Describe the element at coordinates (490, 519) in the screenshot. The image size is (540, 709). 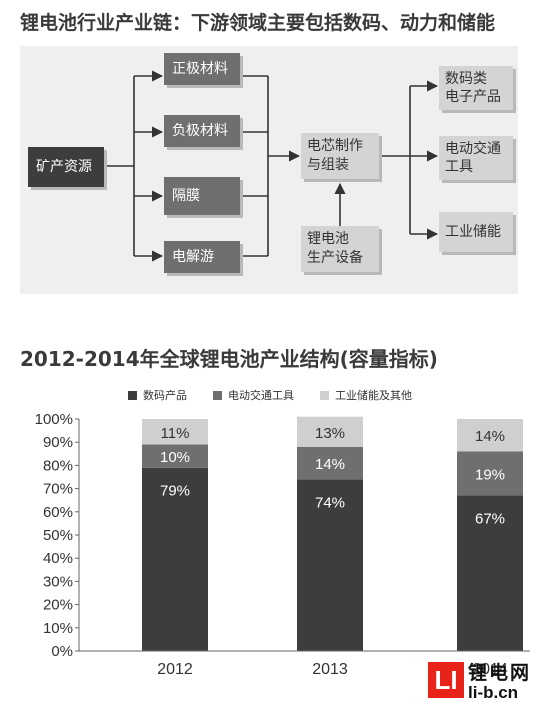
I see `data-label: 67%` at that location.